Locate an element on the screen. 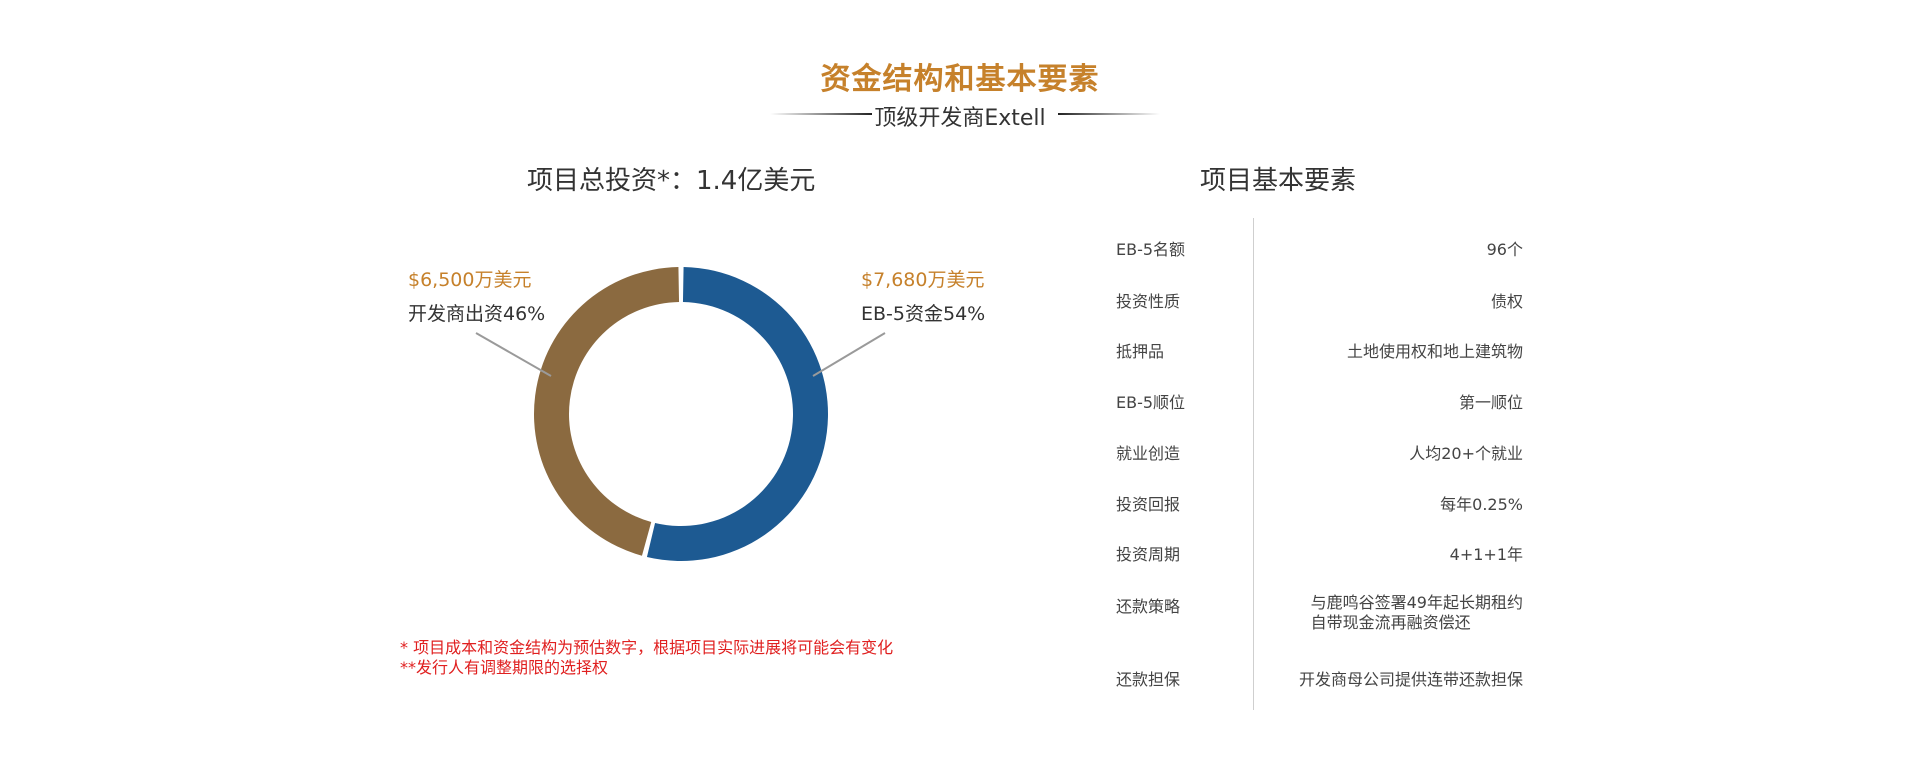  row-label-collateral: 抵押品 is located at coordinates (1140, 351).